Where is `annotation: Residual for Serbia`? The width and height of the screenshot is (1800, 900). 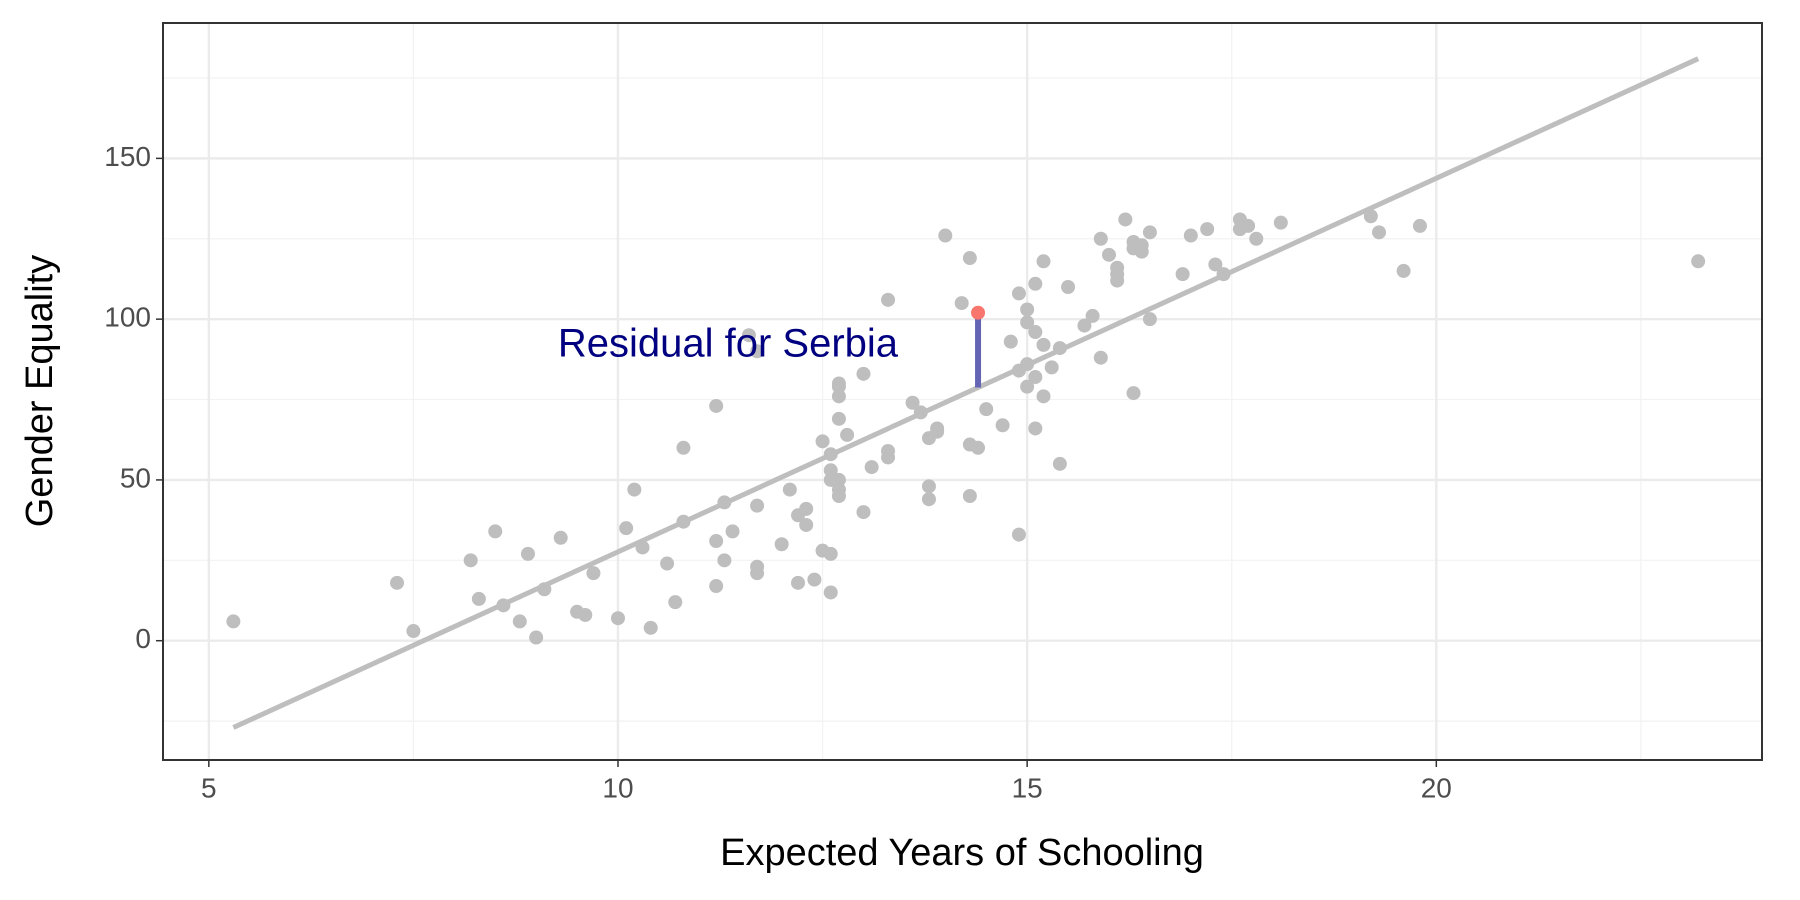
annotation: Residual for Serbia is located at coordinates (728, 344).